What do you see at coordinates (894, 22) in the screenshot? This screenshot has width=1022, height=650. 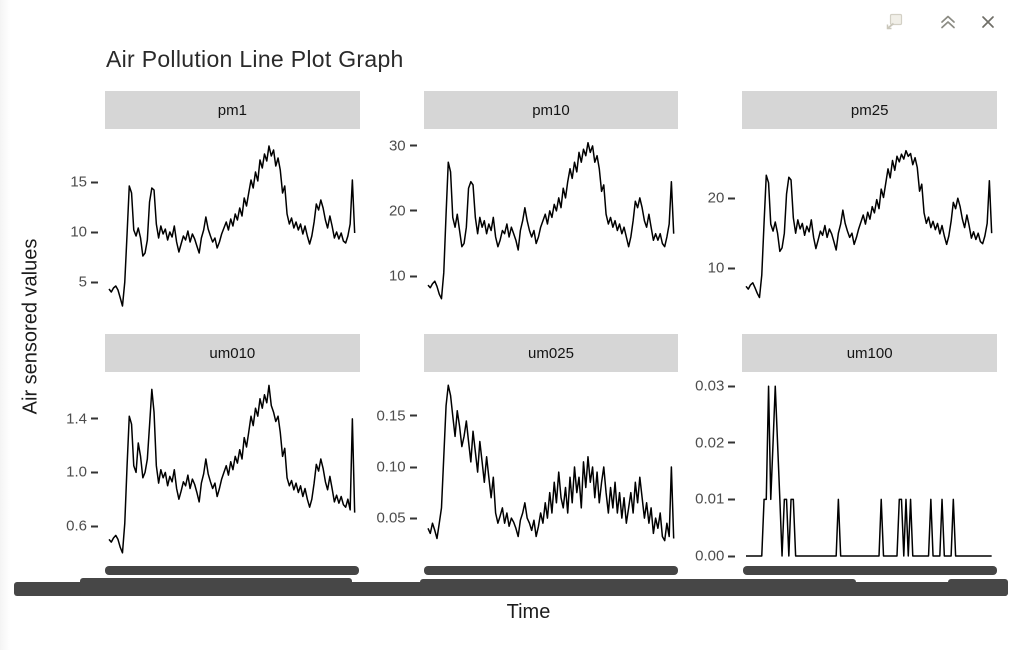 I see `open-in-new-window-icon` at bounding box center [894, 22].